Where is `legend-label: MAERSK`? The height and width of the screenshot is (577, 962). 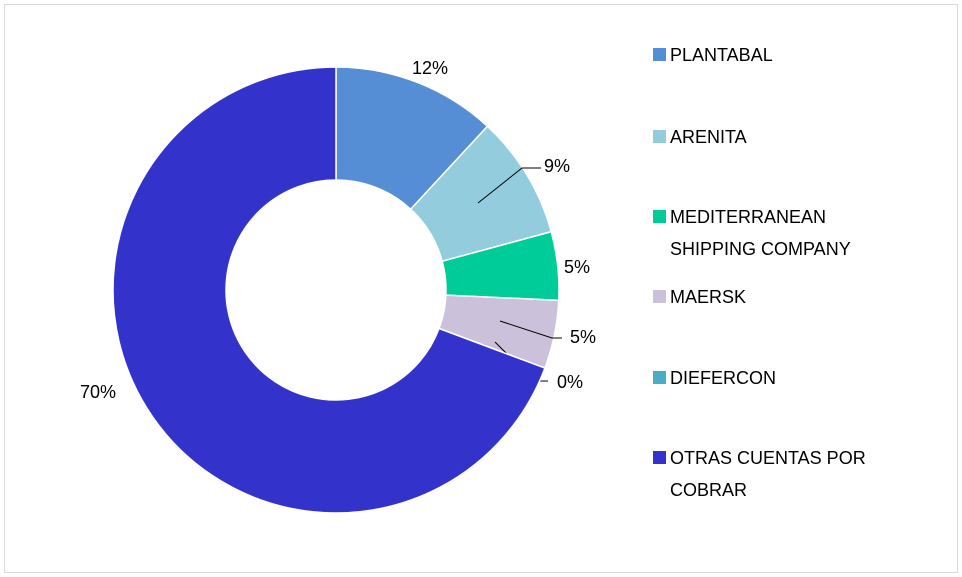
legend-label: MAERSK is located at coordinates (708, 297).